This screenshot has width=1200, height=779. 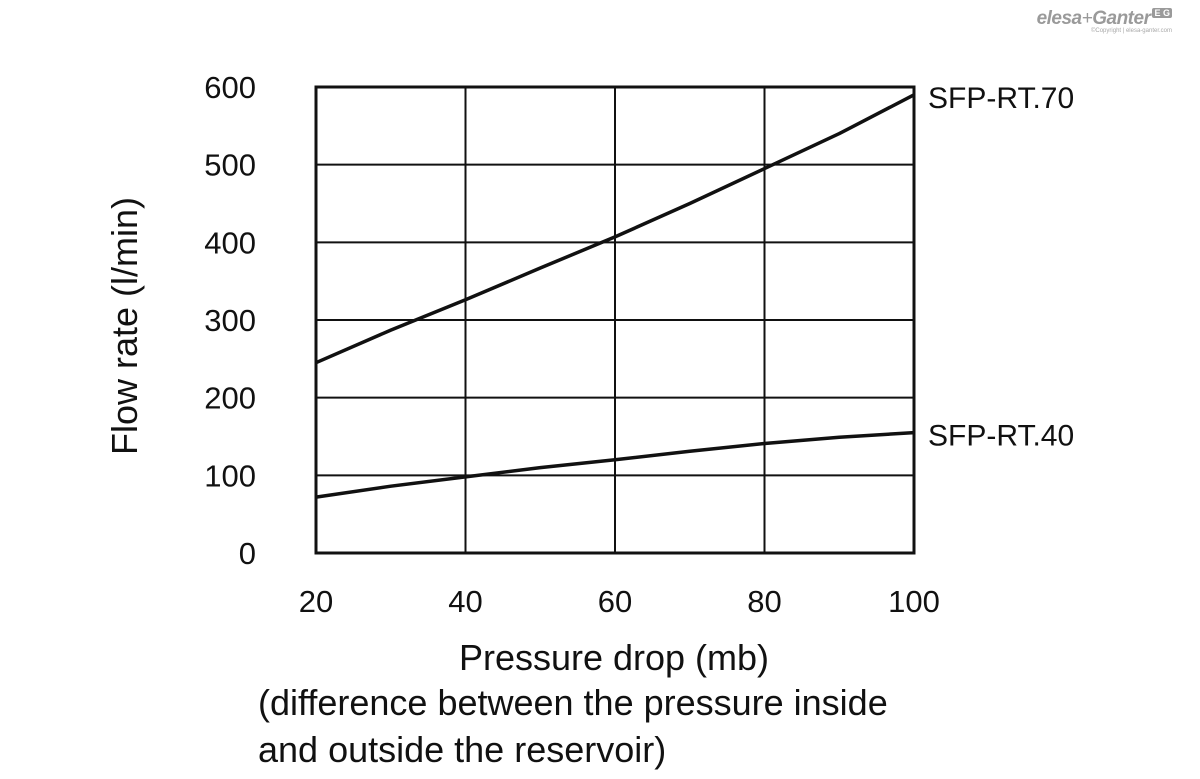 I want to click on x-axis-note-line-1: (difference between the pressure inside, so click(x=573, y=702).